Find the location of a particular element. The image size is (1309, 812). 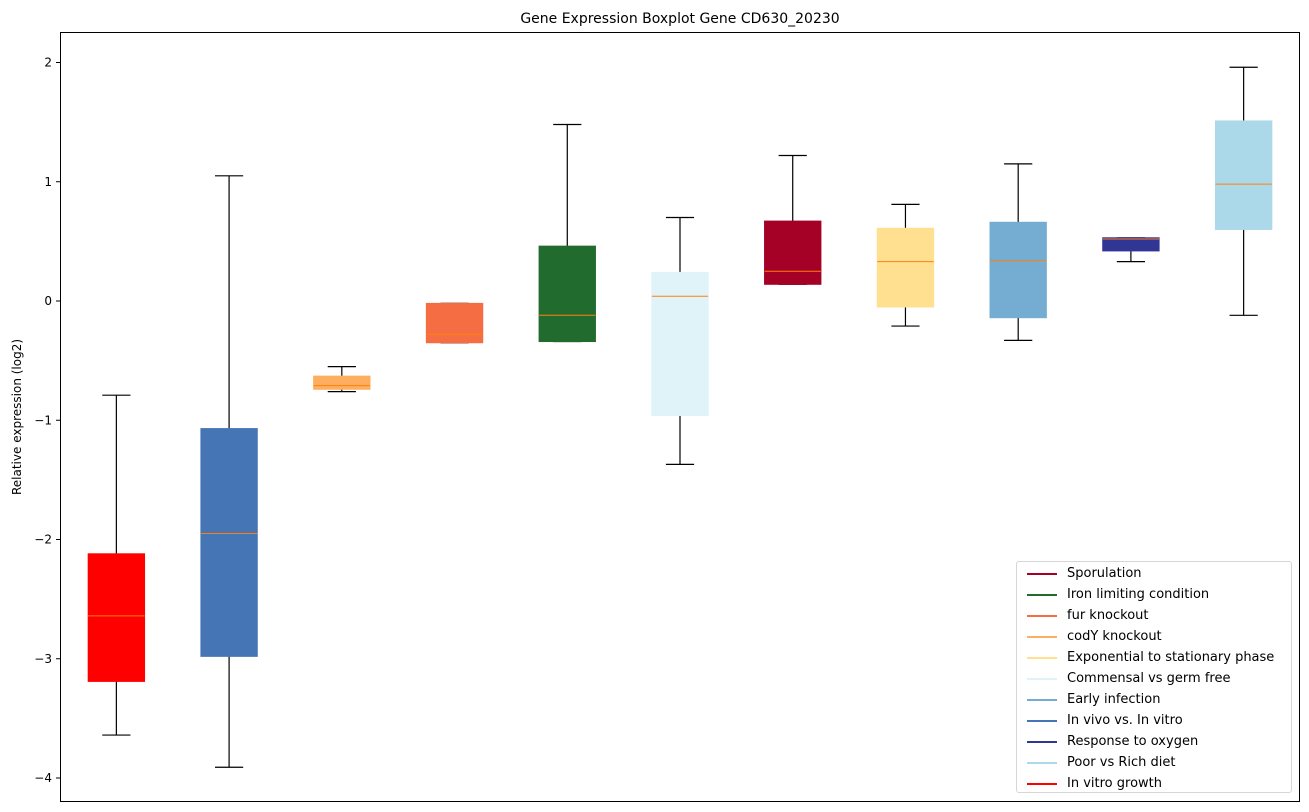

box-cody-knockout is located at coordinates (342, 379).